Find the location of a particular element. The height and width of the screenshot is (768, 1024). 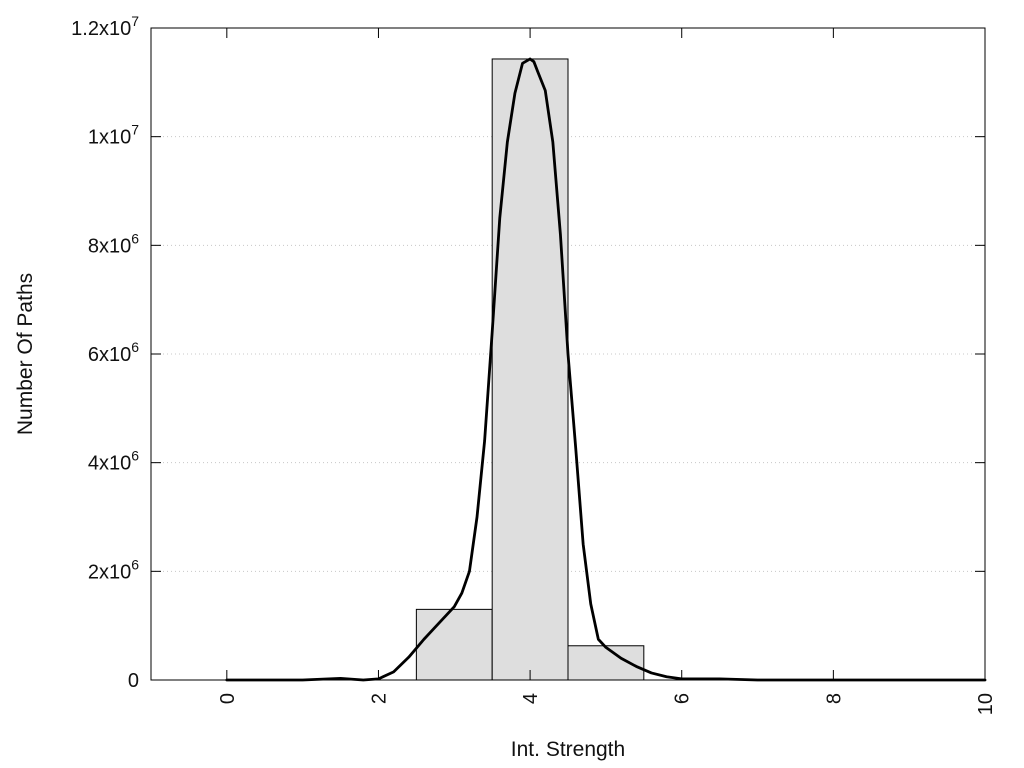

y-tick-label-6: 1.2x10⁷ is located at coordinates (105, 26).